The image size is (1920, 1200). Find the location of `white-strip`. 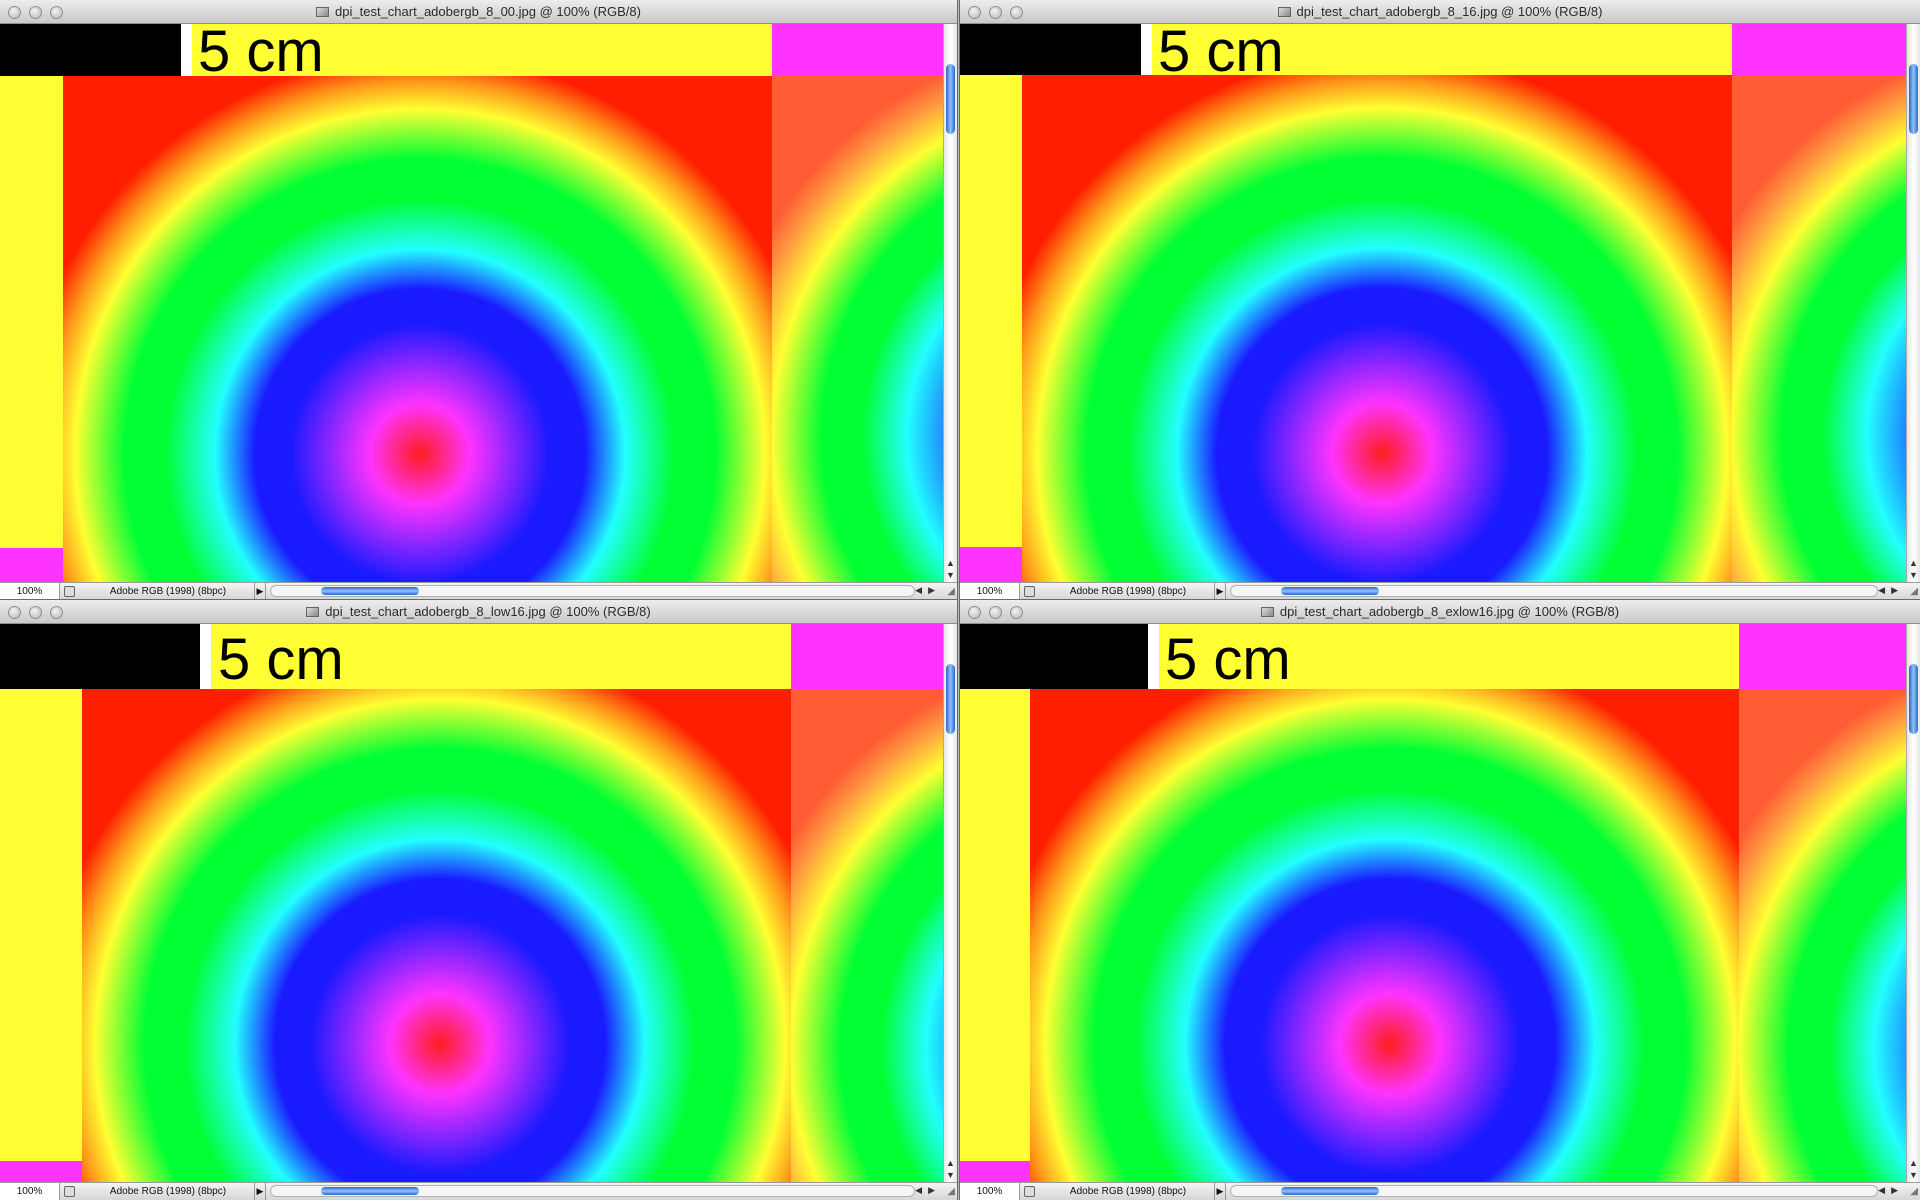

white-strip is located at coordinates (205, 656).